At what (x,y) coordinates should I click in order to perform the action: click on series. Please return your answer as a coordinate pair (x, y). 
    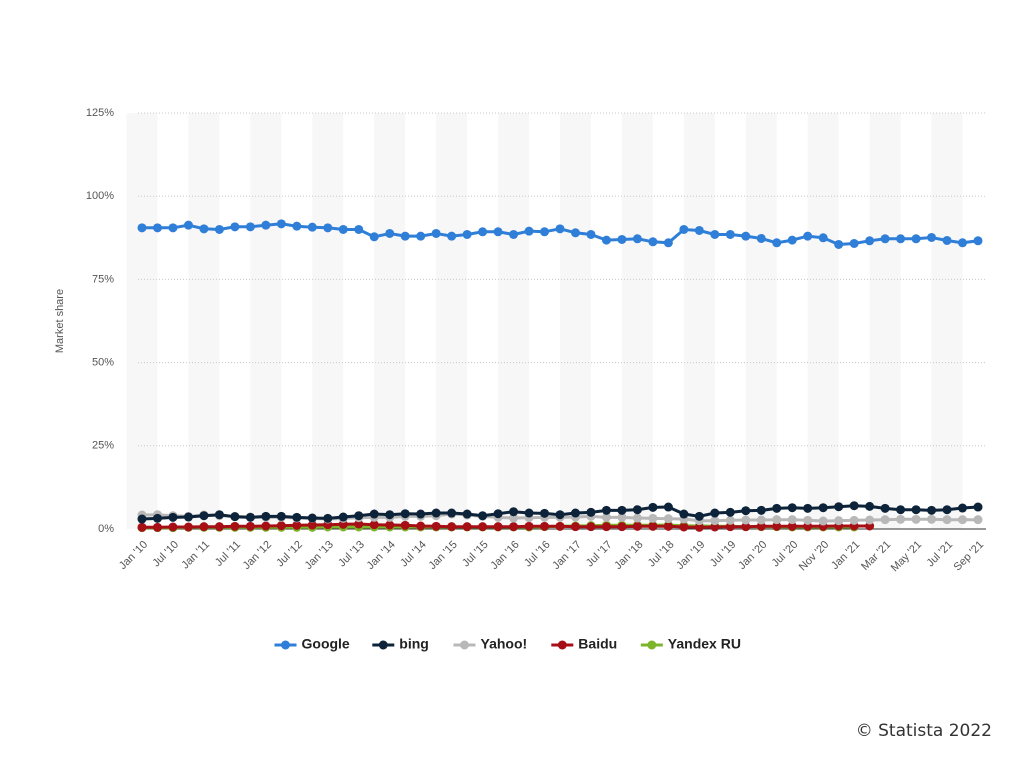
    Looking at the image, I should click on (560, 512).